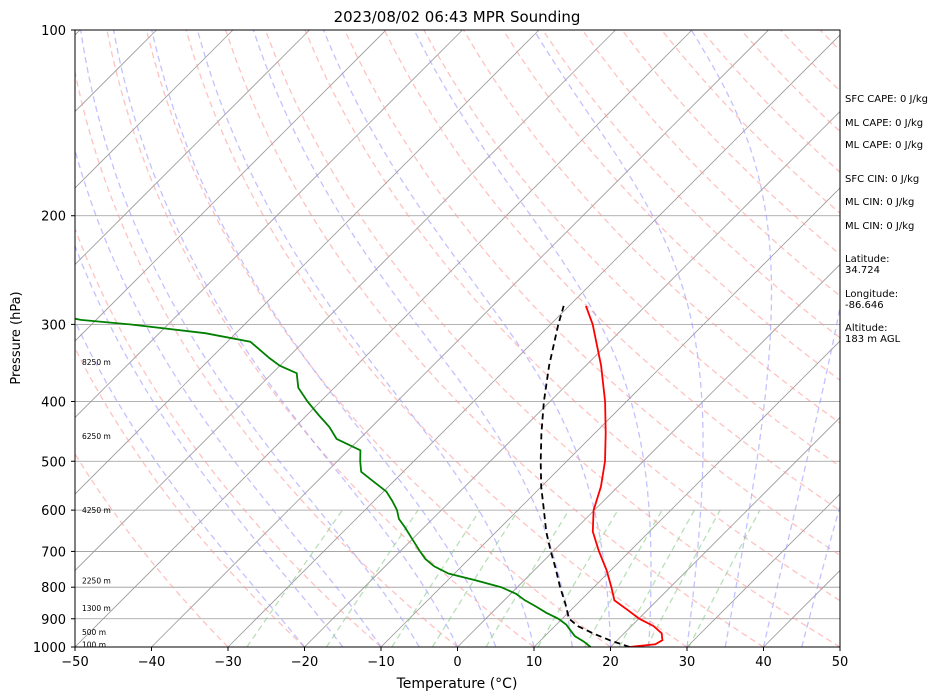 The width and height of the screenshot is (947, 700). What do you see at coordinates (584, 476) in the screenshot?
I see `parcel-line` at bounding box center [584, 476].